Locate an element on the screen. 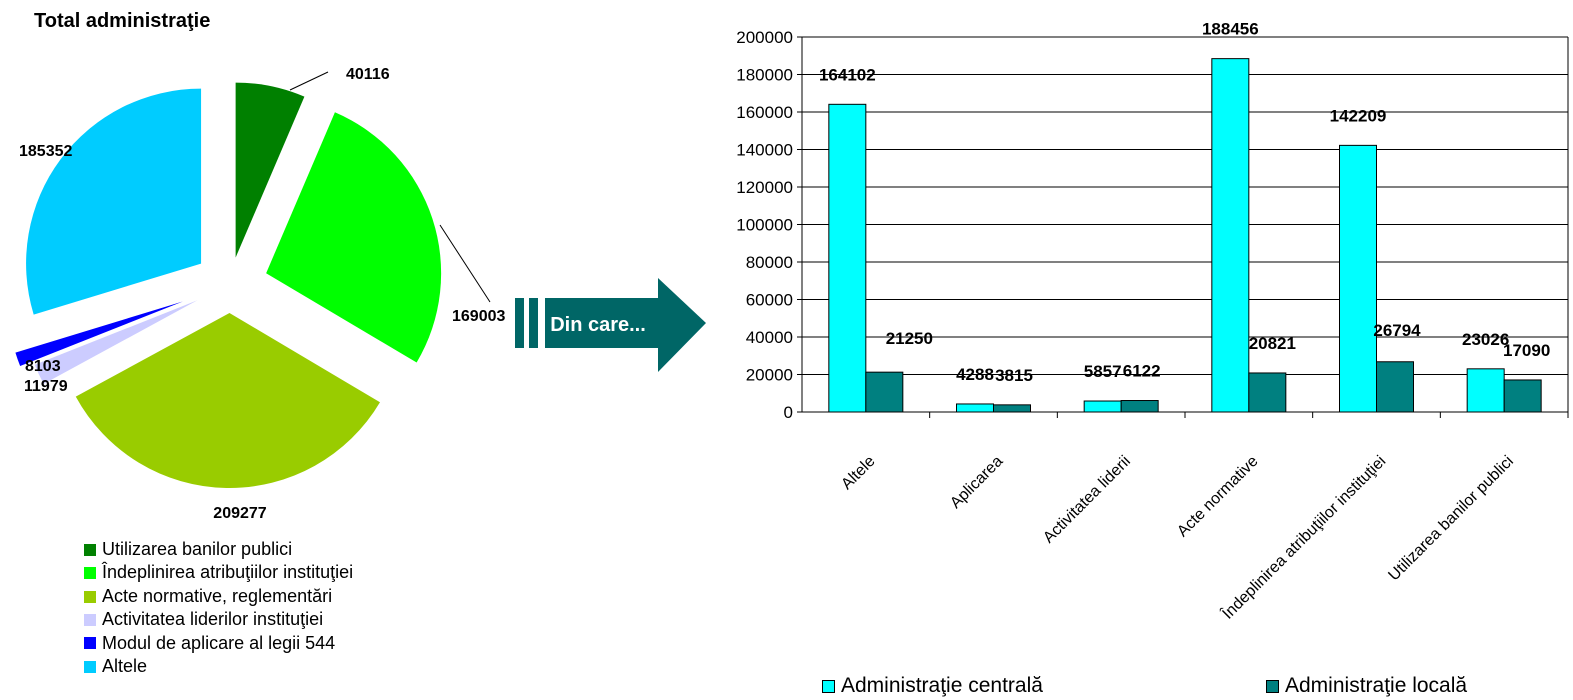  bar-data-label: 26794 is located at coordinates (1397, 330).